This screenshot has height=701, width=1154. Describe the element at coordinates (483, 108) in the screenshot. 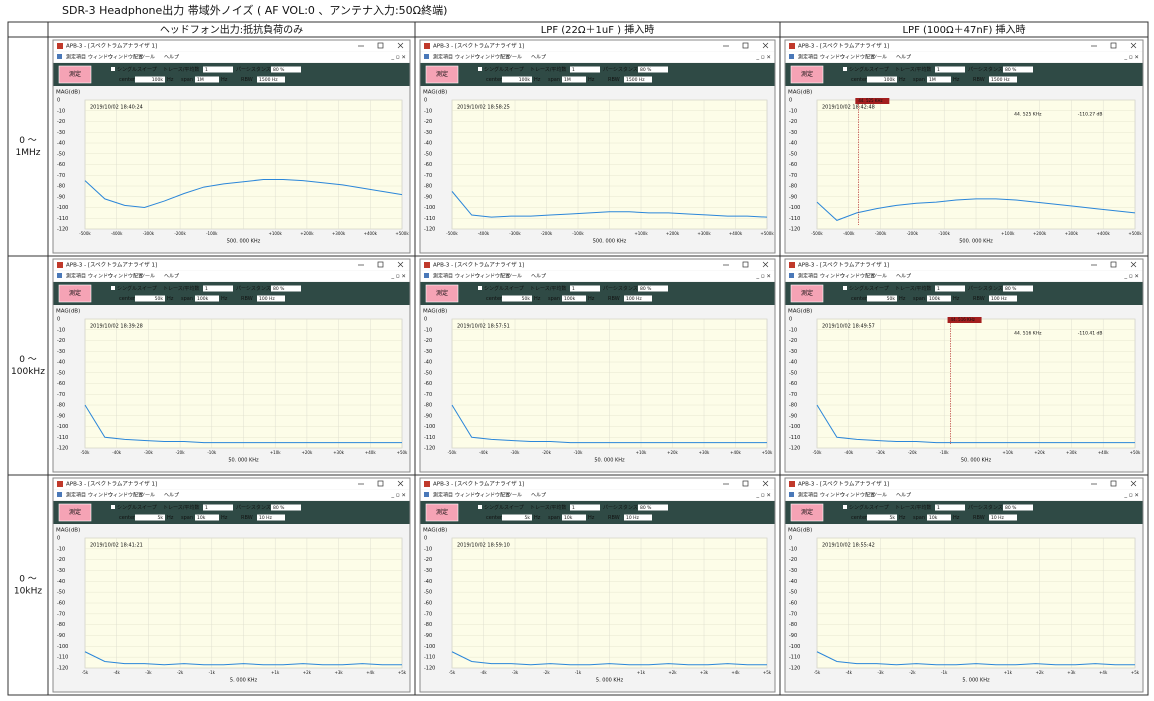

I see `timestamp: 2019/10/02 18:58:25` at that location.